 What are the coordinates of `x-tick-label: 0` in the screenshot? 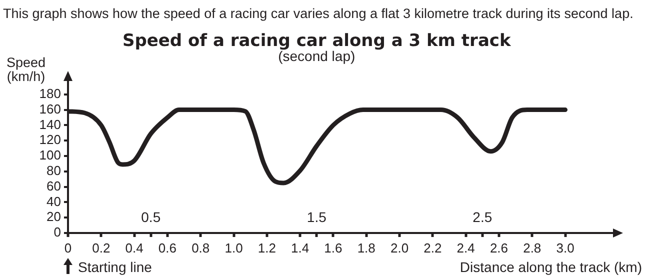 It's located at (68, 248).